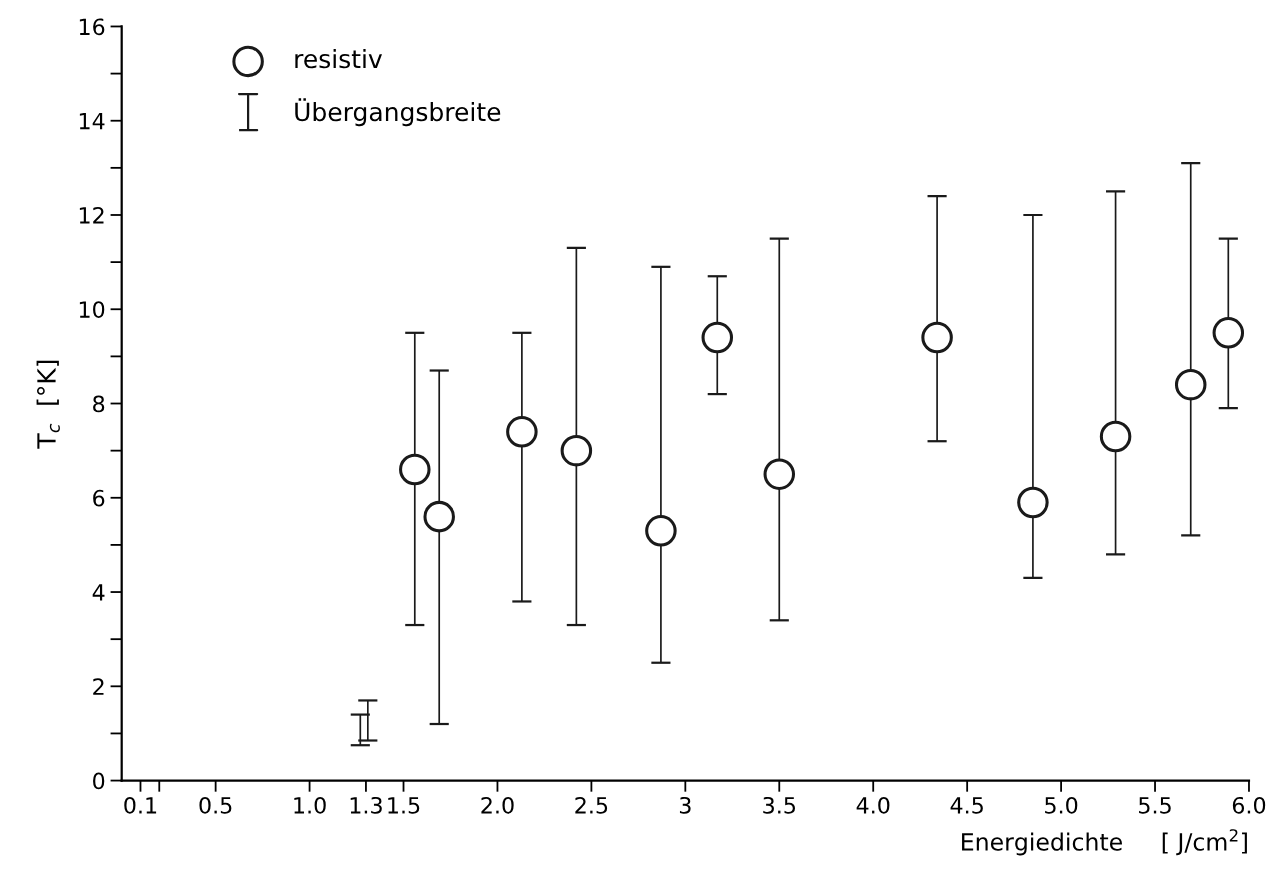 Image resolution: width=1281 pixels, height=882 pixels. I want to click on x-tick-label: 2.0, so click(497, 805).